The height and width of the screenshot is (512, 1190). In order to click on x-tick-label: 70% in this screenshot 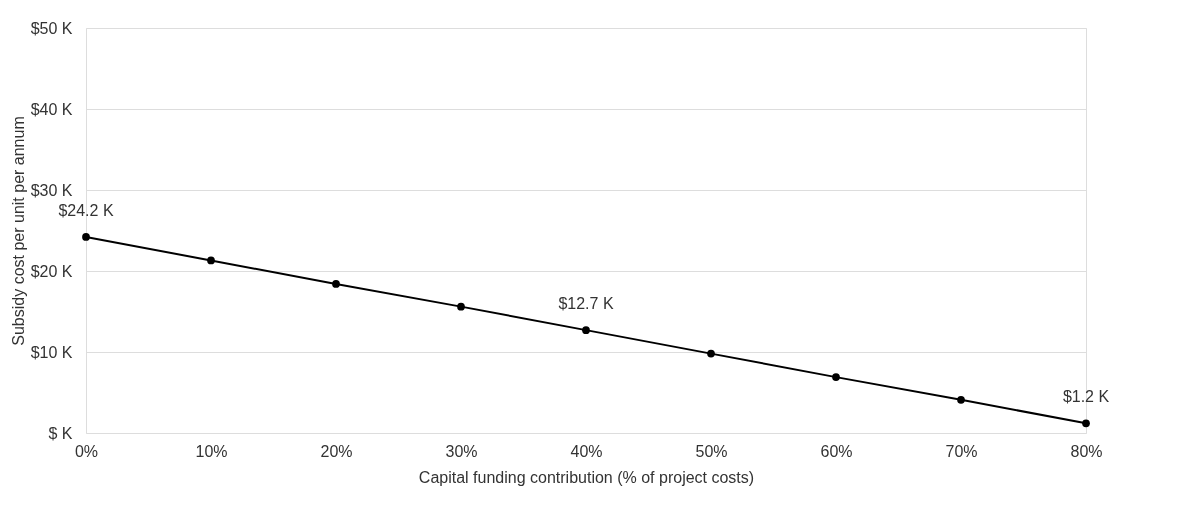, I will do `click(961, 451)`.